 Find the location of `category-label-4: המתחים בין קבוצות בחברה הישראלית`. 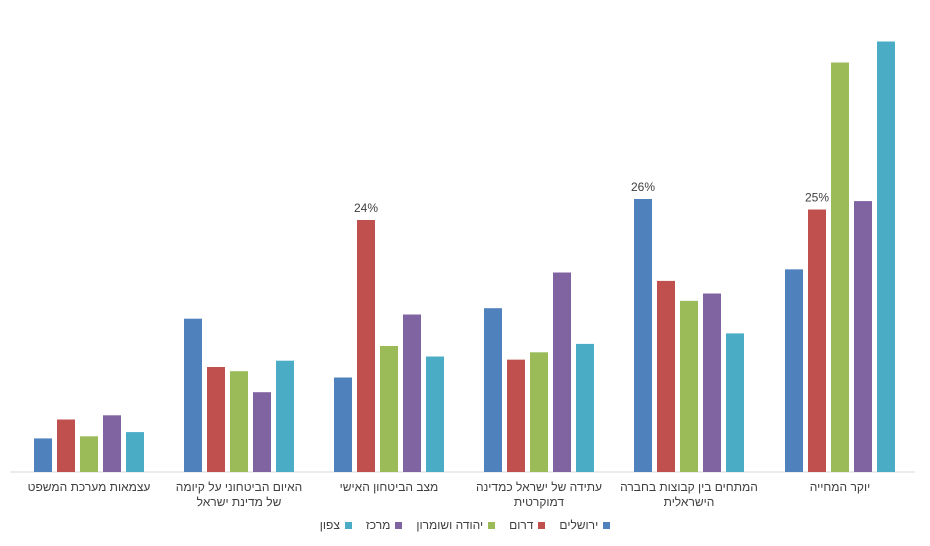

category-label-4: המתחים בין קבוצות בחברה הישראלית is located at coordinates (689, 494).